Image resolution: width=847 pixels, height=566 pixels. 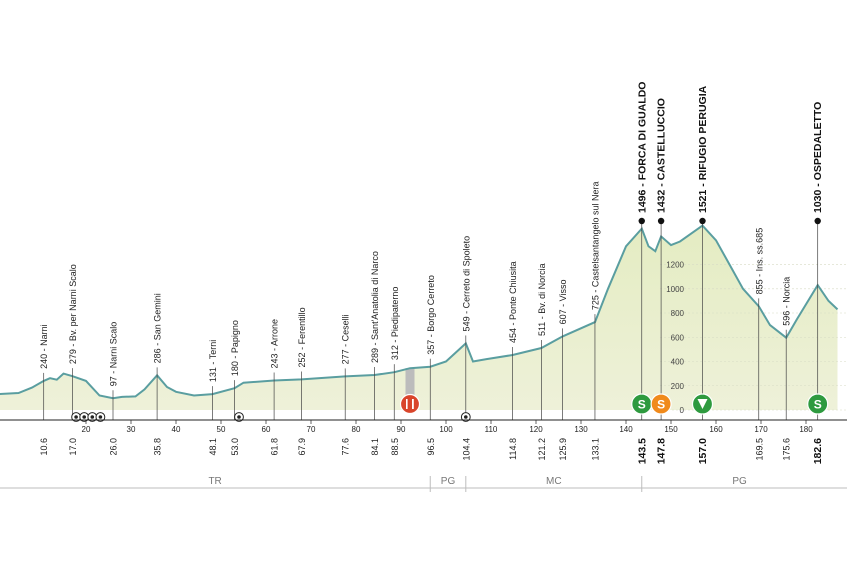 What do you see at coordinates (642, 147) in the screenshot?
I see `waypoint-label: 1496 - FORCA DI GUALDO` at bounding box center [642, 147].